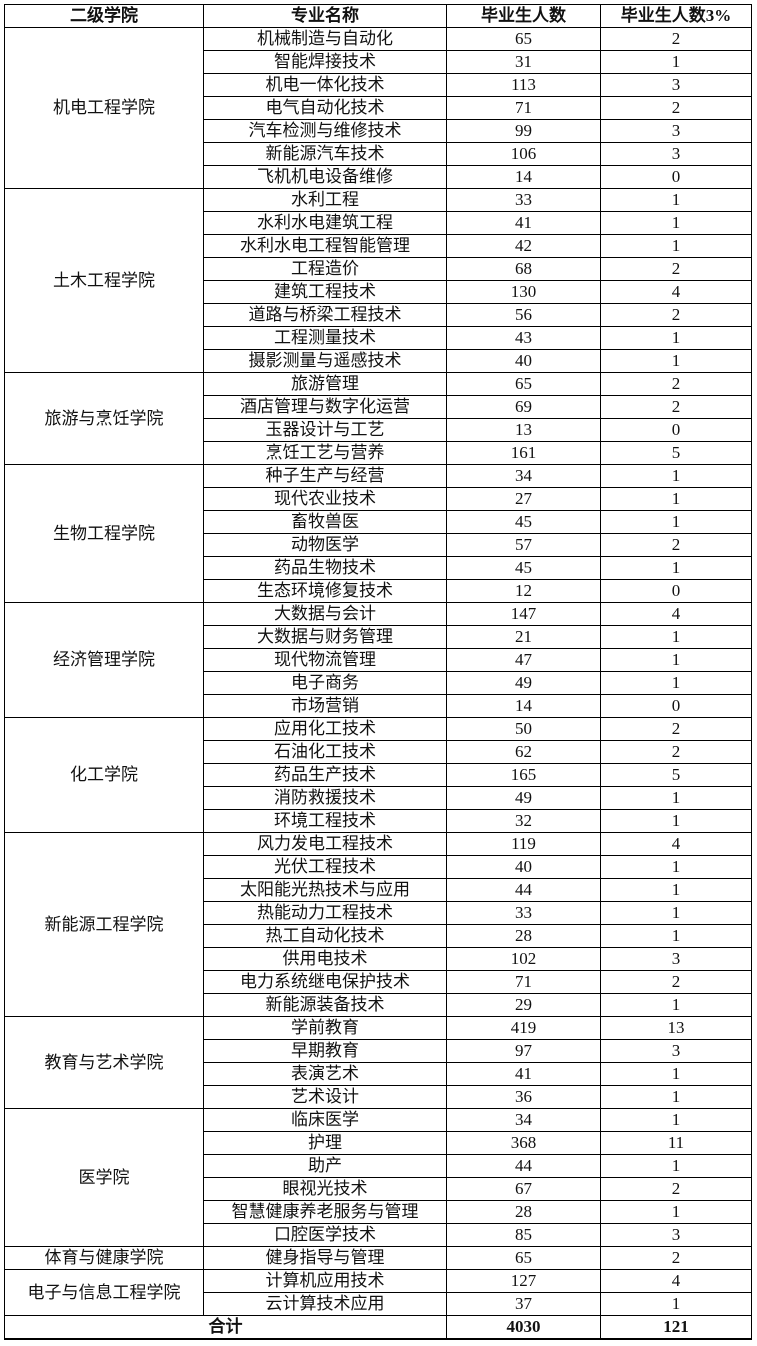 This screenshot has height=1346, width=757. What do you see at coordinates (378, 982) in the screenshot?
I see `table-row: 电力系统继电保护技术 71 2` at bounding box center [378, 982].